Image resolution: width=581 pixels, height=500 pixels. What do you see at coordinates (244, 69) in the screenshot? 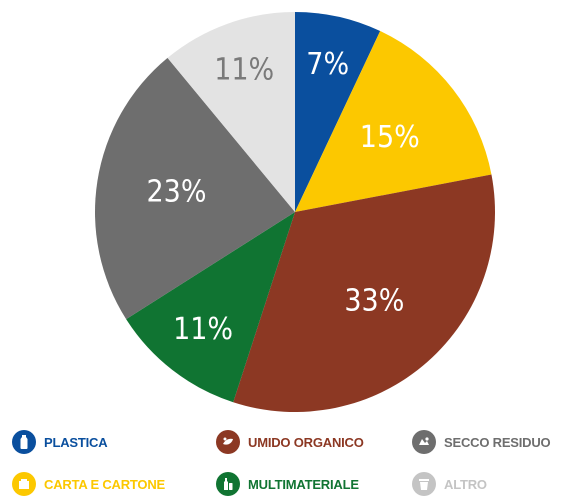
I see `slice-label-altro: 11%` at bounding box center [244, 69].